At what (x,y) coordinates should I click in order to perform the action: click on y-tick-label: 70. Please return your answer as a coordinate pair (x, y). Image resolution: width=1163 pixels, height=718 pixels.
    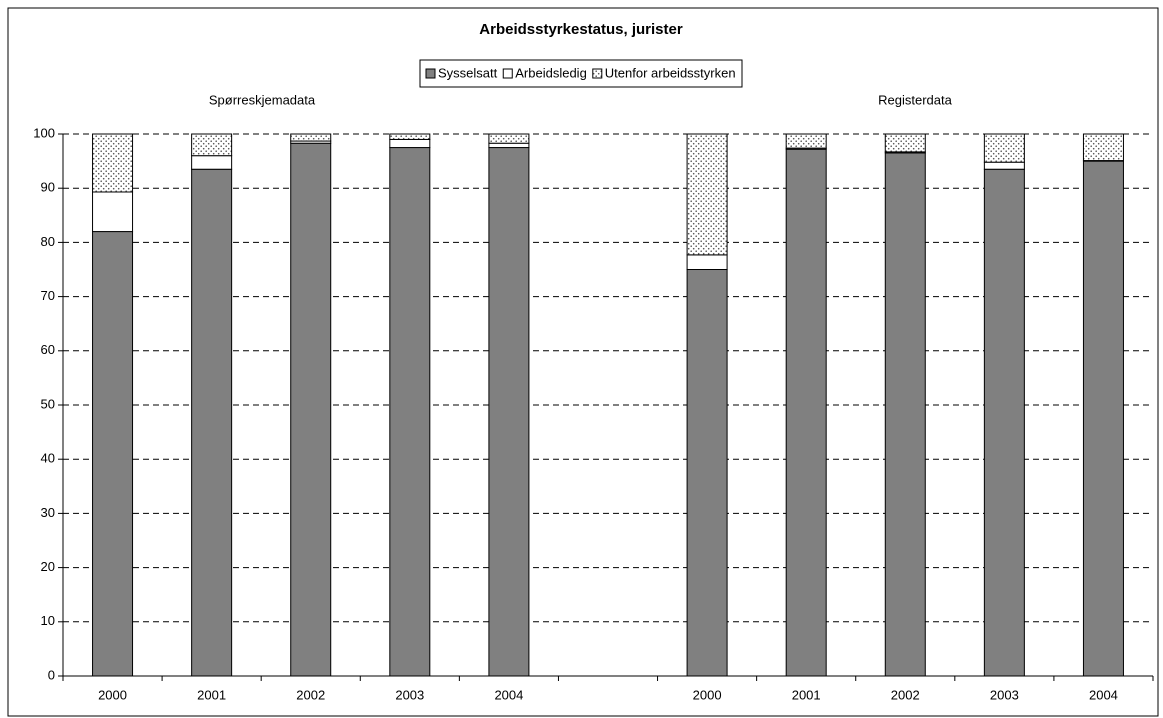
    Looking at the image, I should click on (48, 295).